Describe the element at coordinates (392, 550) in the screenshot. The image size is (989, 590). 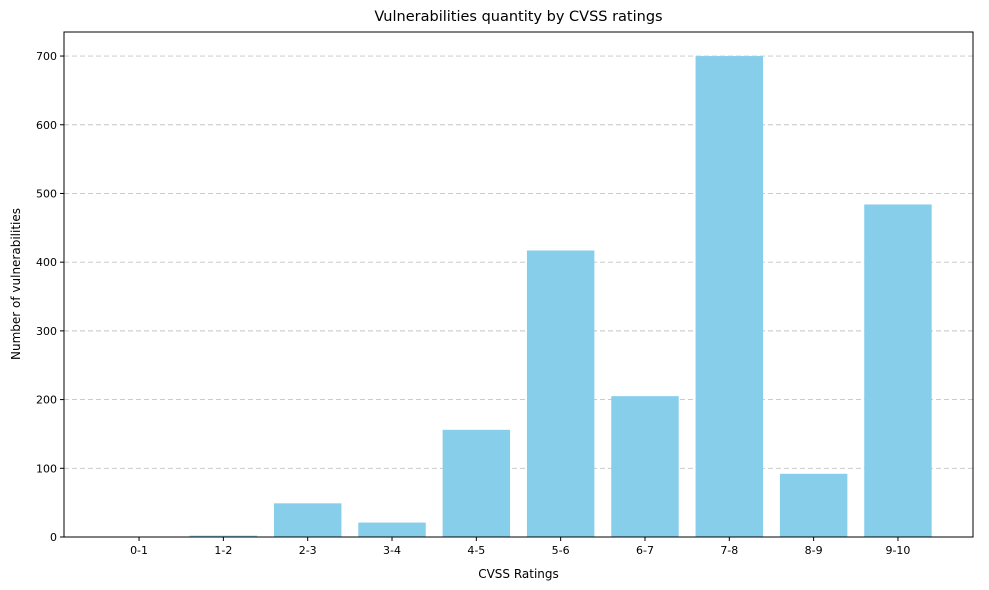
I see `x-tick-label-3-4: 3-4` at that location.